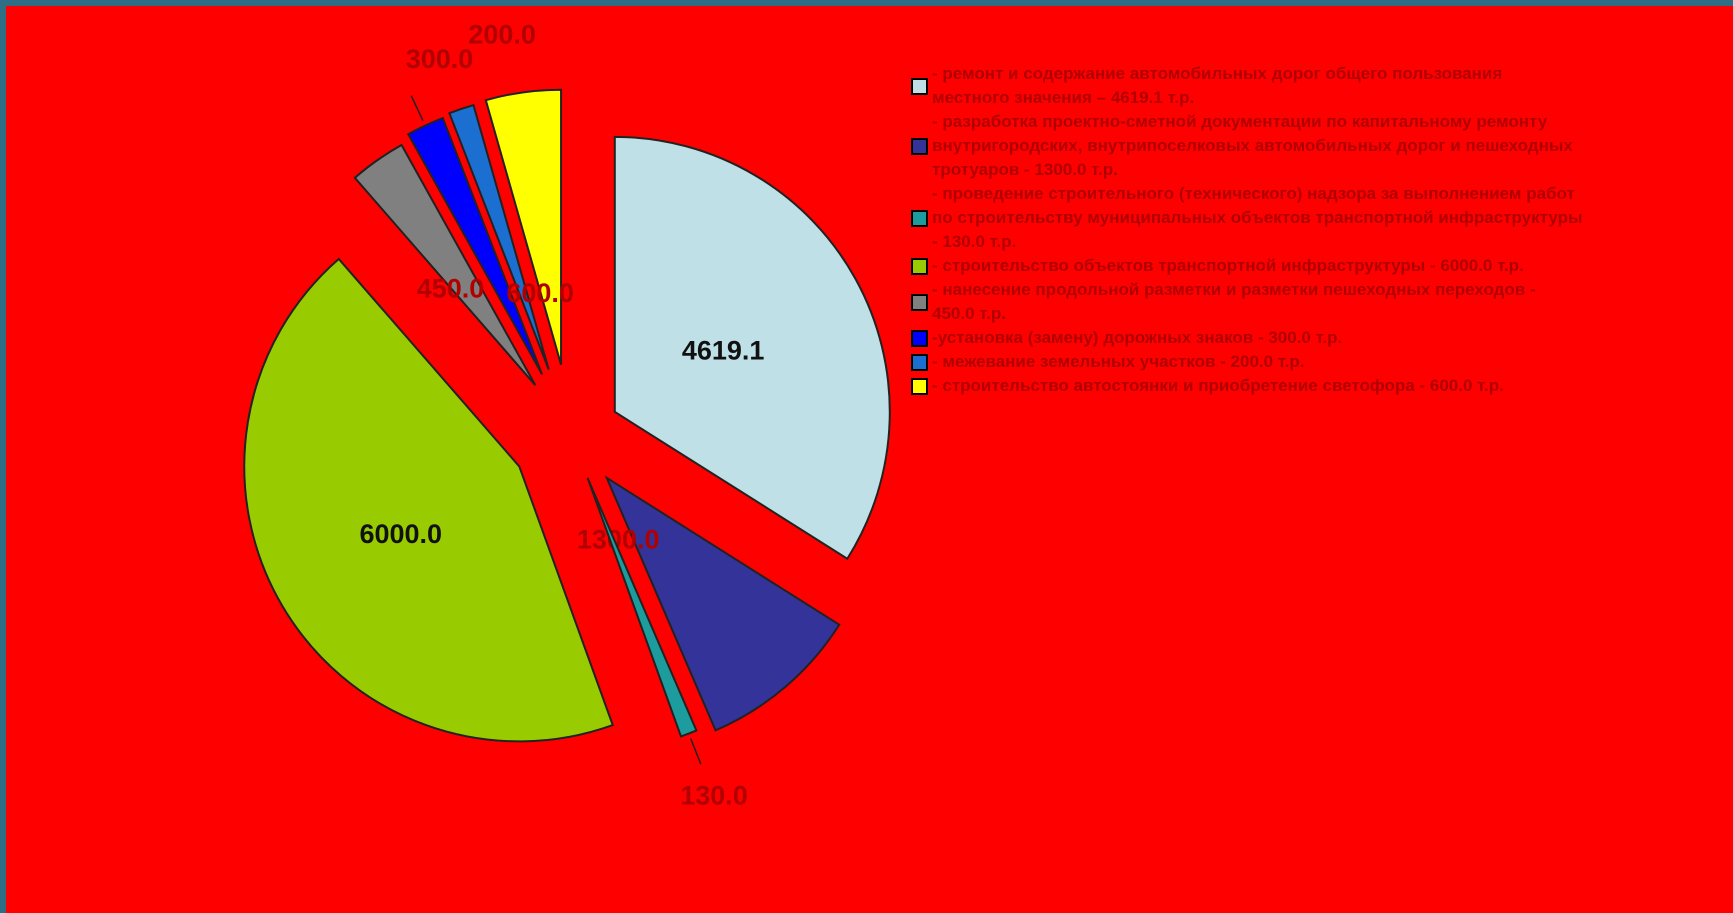 The height and width of the screenshot is (913, 1733). Describe the element at coordinates (440, 59) in the screenshot. I see `data-label-6: 300.0` at that location.